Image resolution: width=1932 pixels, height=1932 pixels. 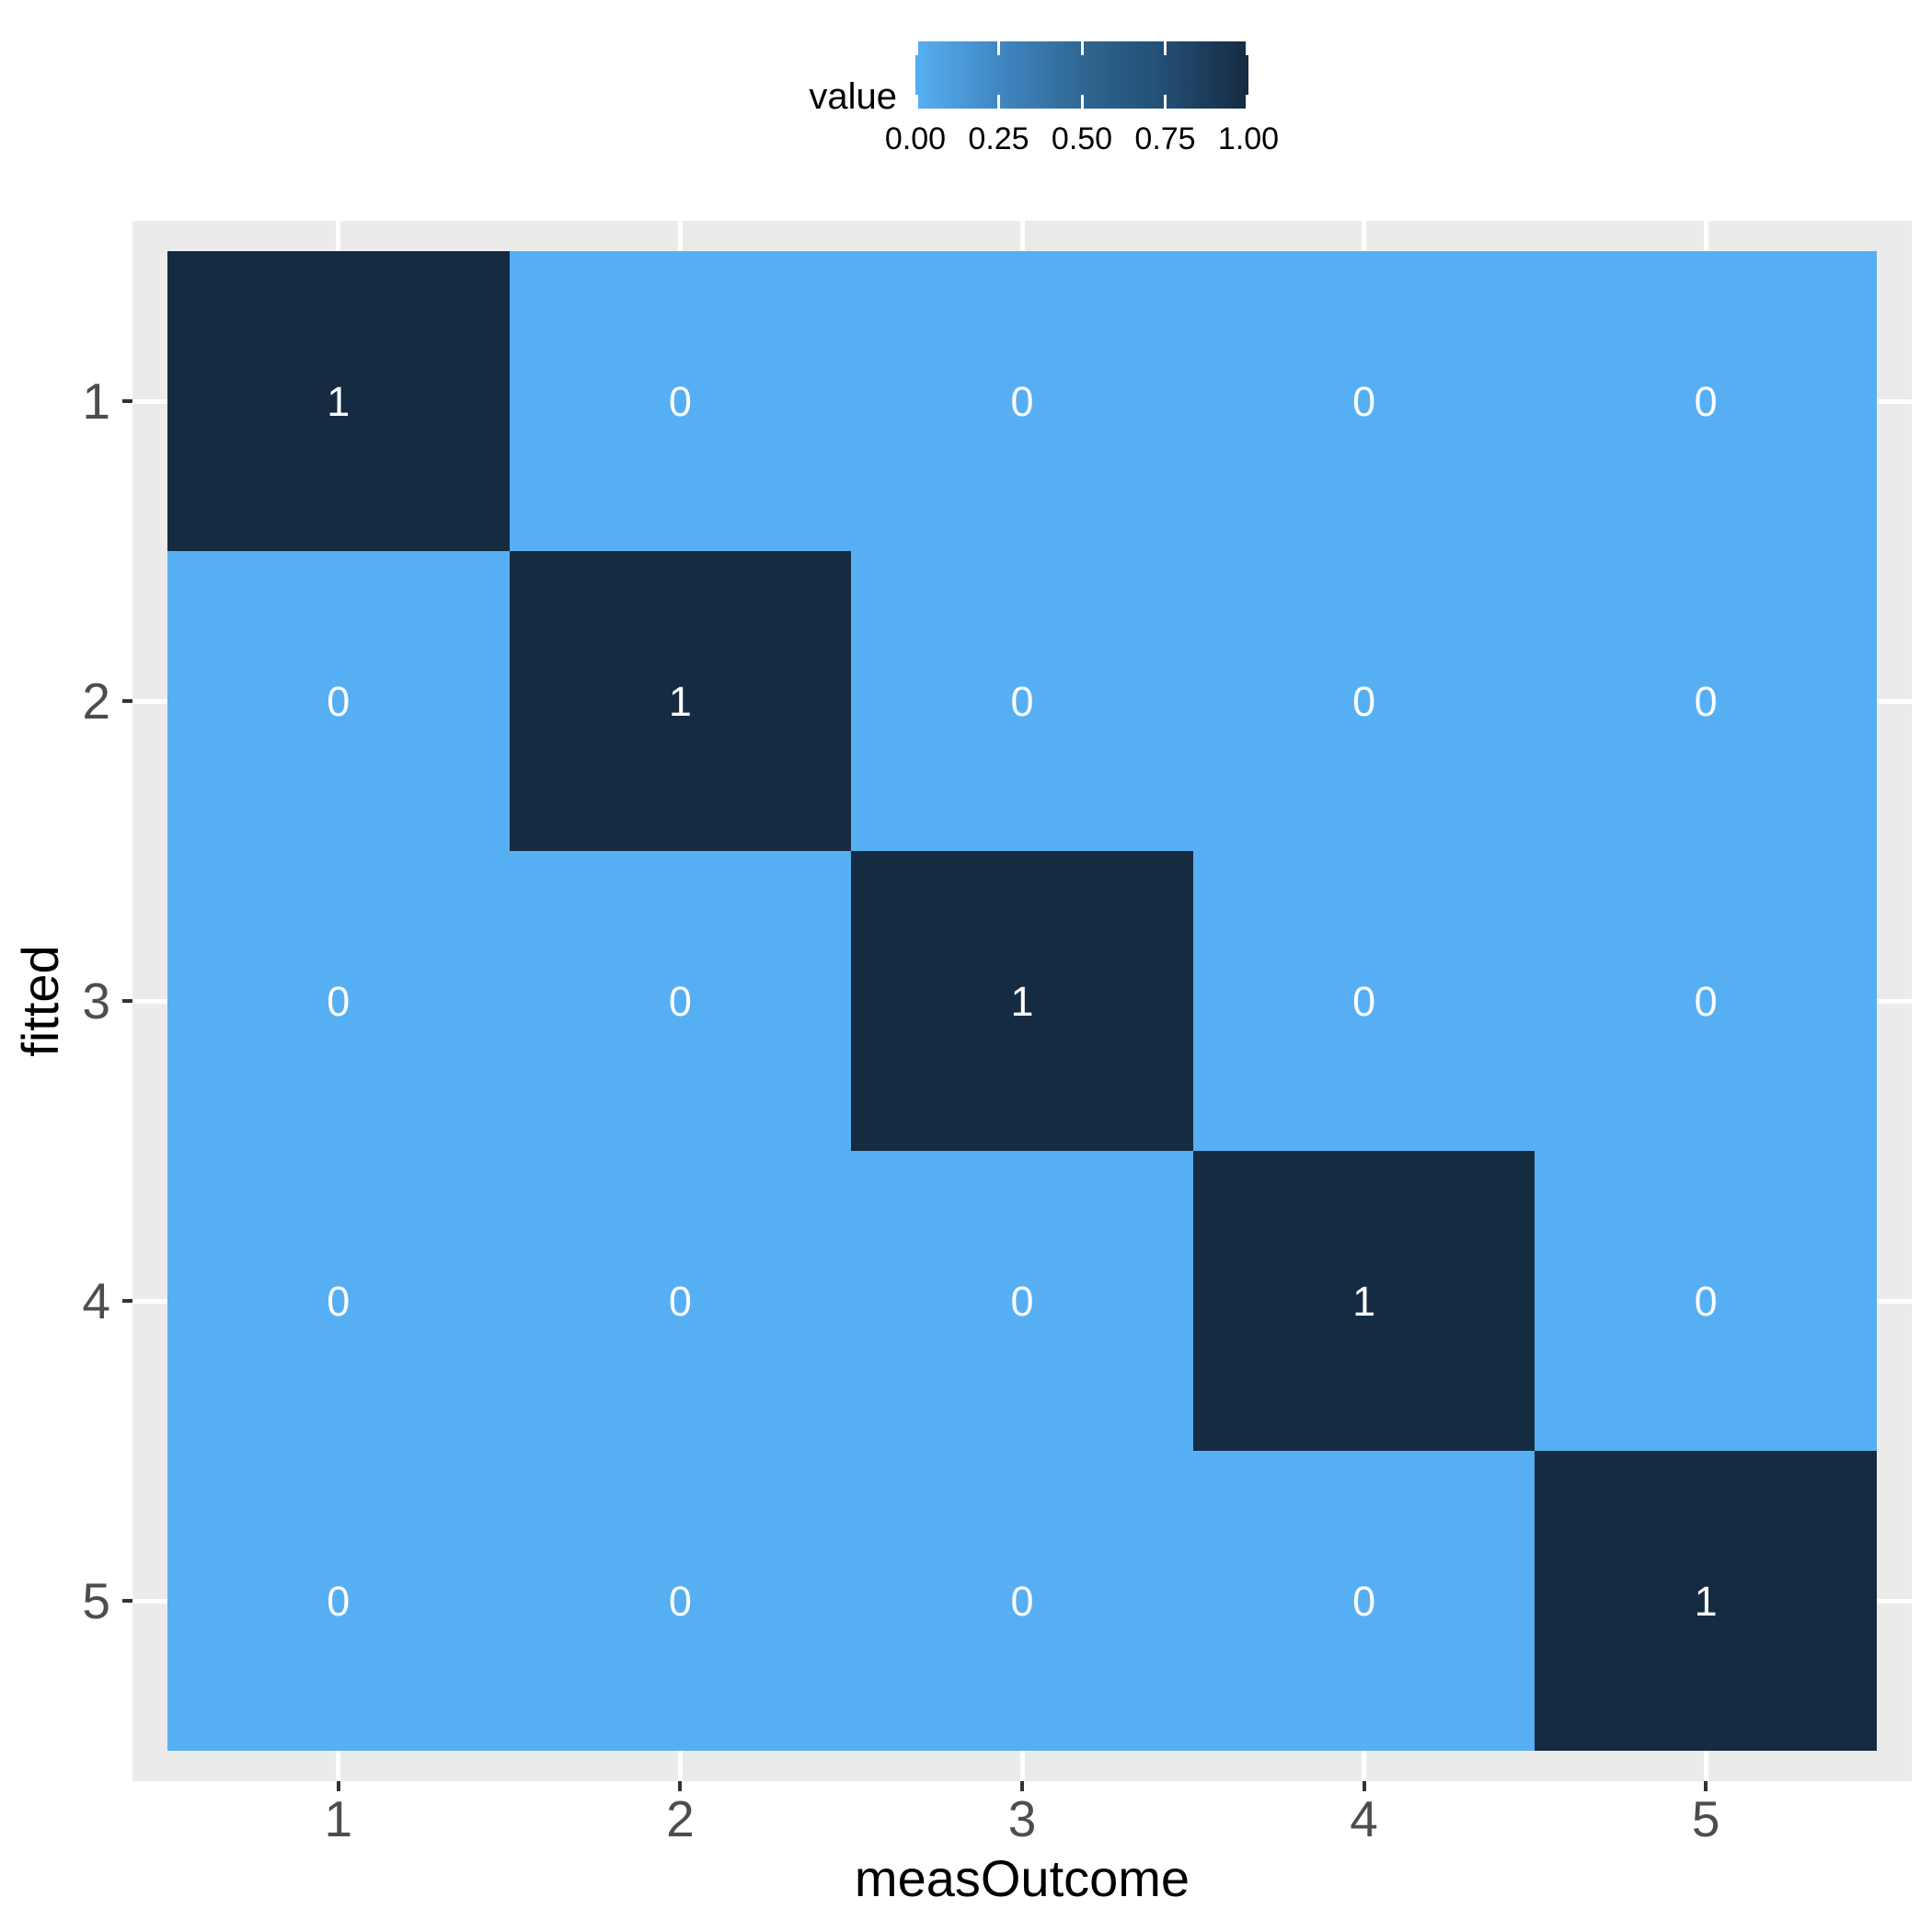 I want to click on heatmap-cell-r4-c5: 0, so click(x=1706, y=1301).